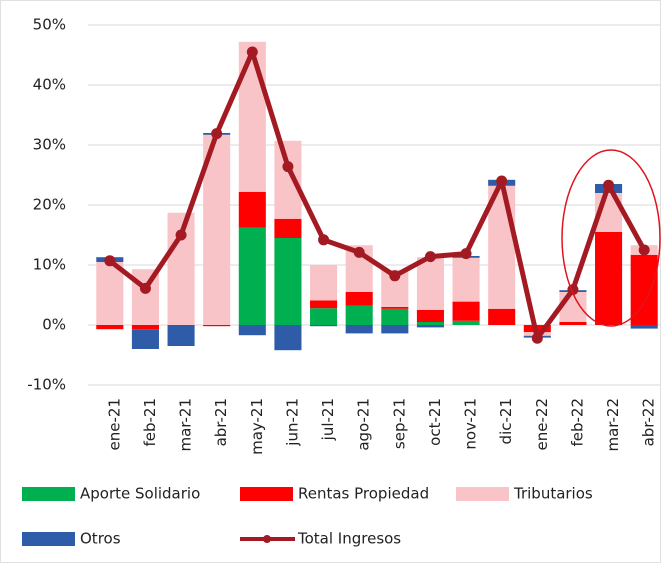  What do you see at coordinates (364, 424) in the screenshot?
I see `x-tick-label: ago-21` at bounding box center [364, 424].